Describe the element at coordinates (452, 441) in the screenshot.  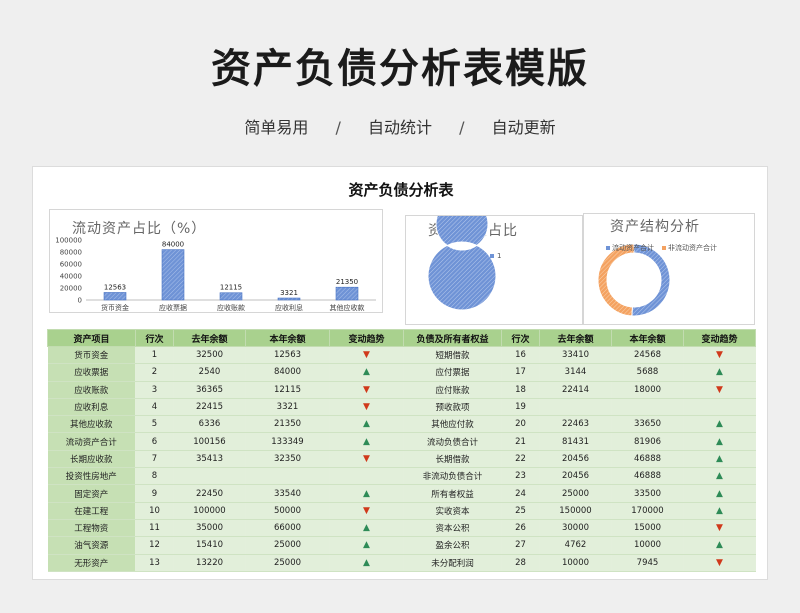
I see `table-cell: 流动负债合计` at that location.